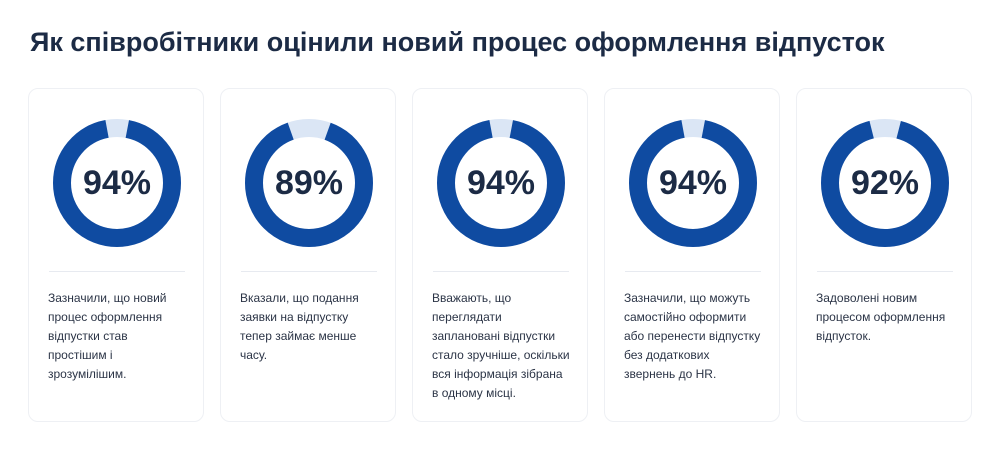 The image size is (997, 458). I want to click on donut-chart-5: 92%, so click(885, 183).